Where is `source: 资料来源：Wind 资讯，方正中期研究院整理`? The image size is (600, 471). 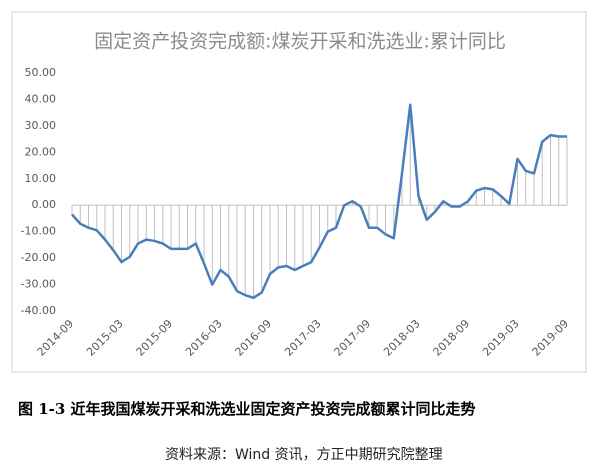 source: 资料来源：Wind 资讯，方正中期研究院整理 is located at coordinates (304, 455).